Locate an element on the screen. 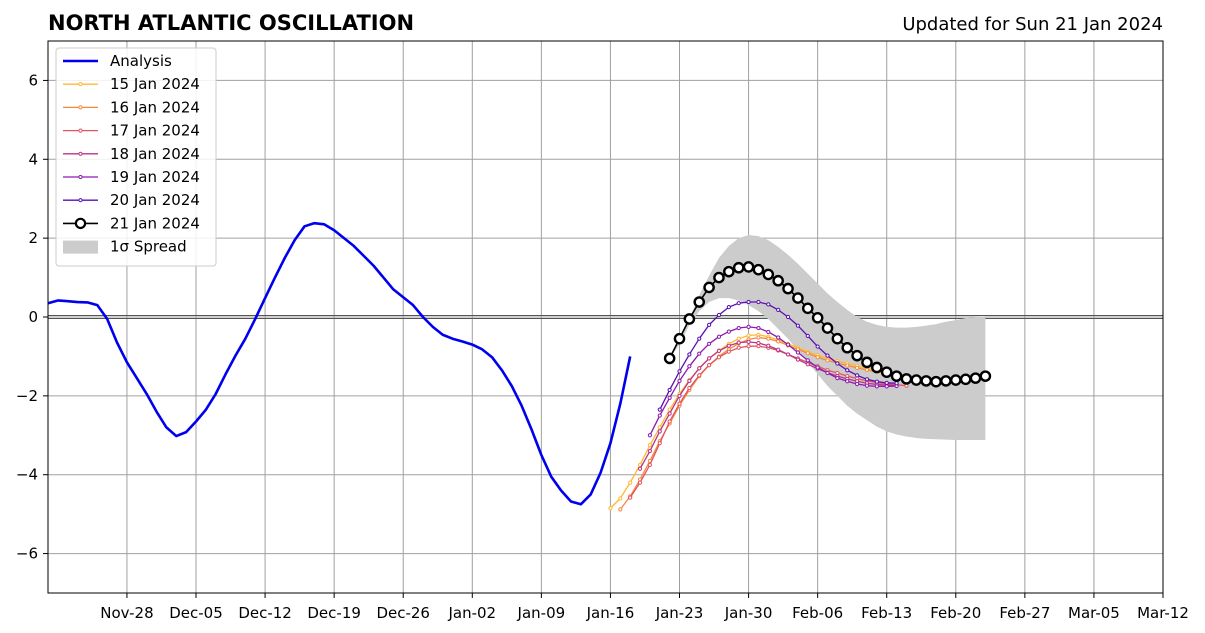  legend-label: 18 Jan 2024 is located at coordinates (155, 154).